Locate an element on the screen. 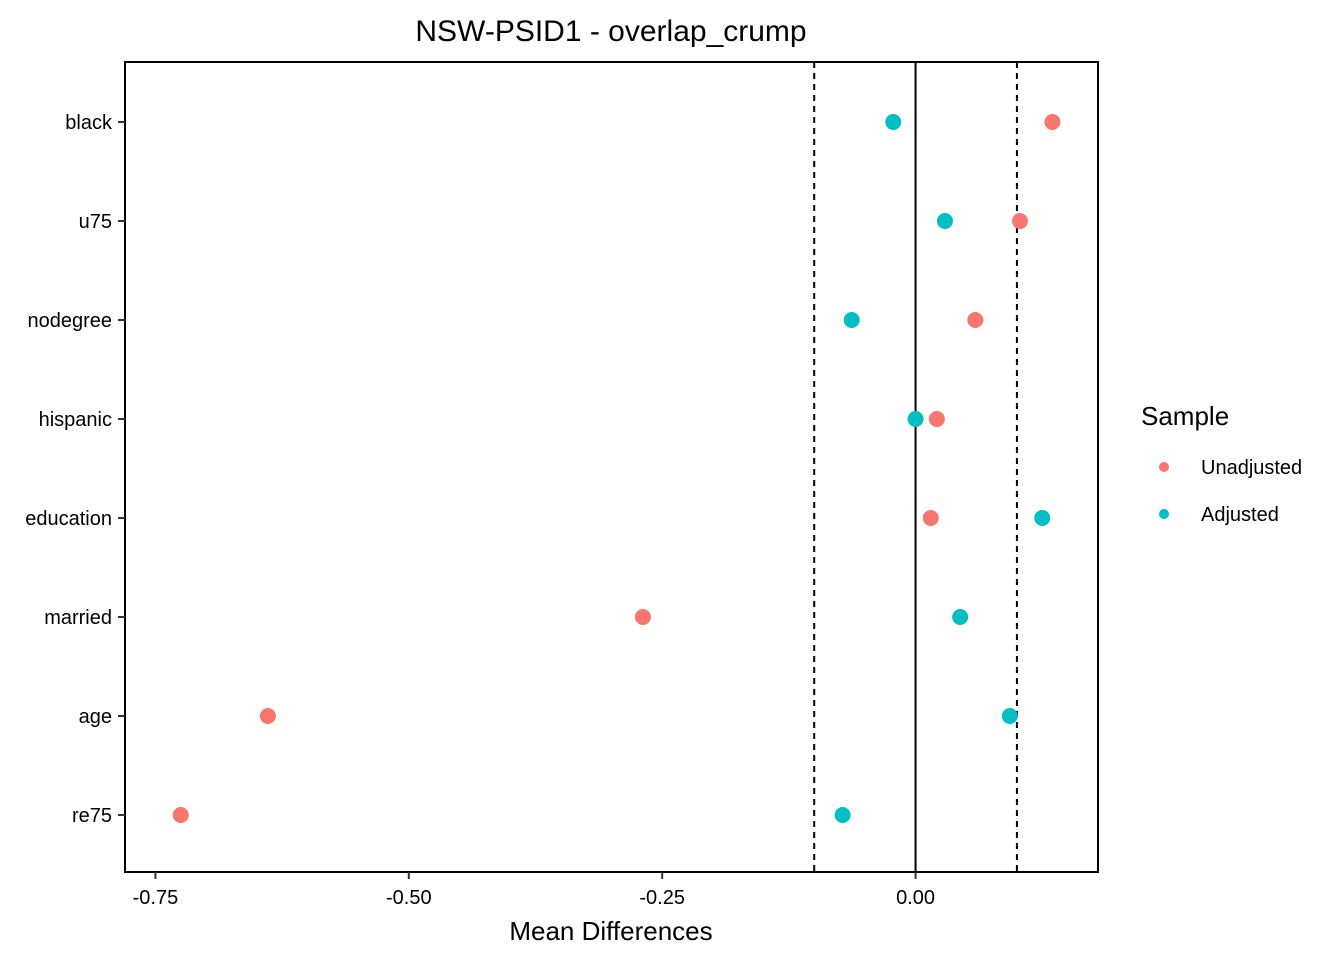 The image size is (1344, 960). chart-title: NSW-PSID1 - overlap_crump is located at coordinates (610, 31).